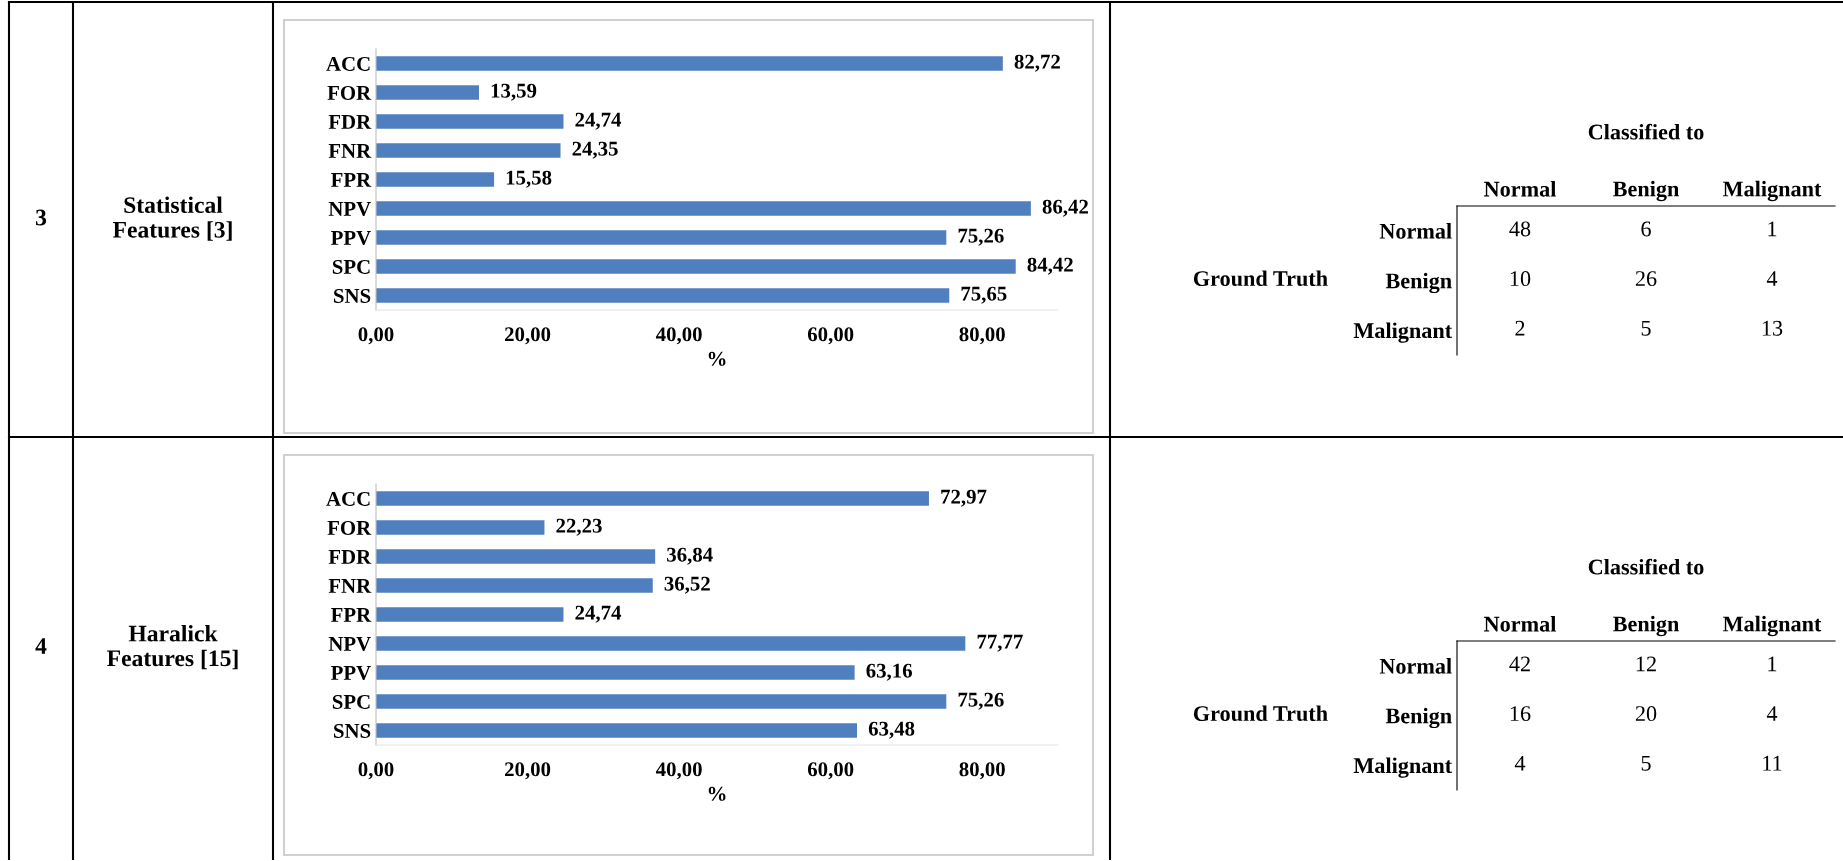  What do you see at coordinates (1772, 328) in the screenshot?
I see `data-label: 13` at bounding box center [1772, 328].